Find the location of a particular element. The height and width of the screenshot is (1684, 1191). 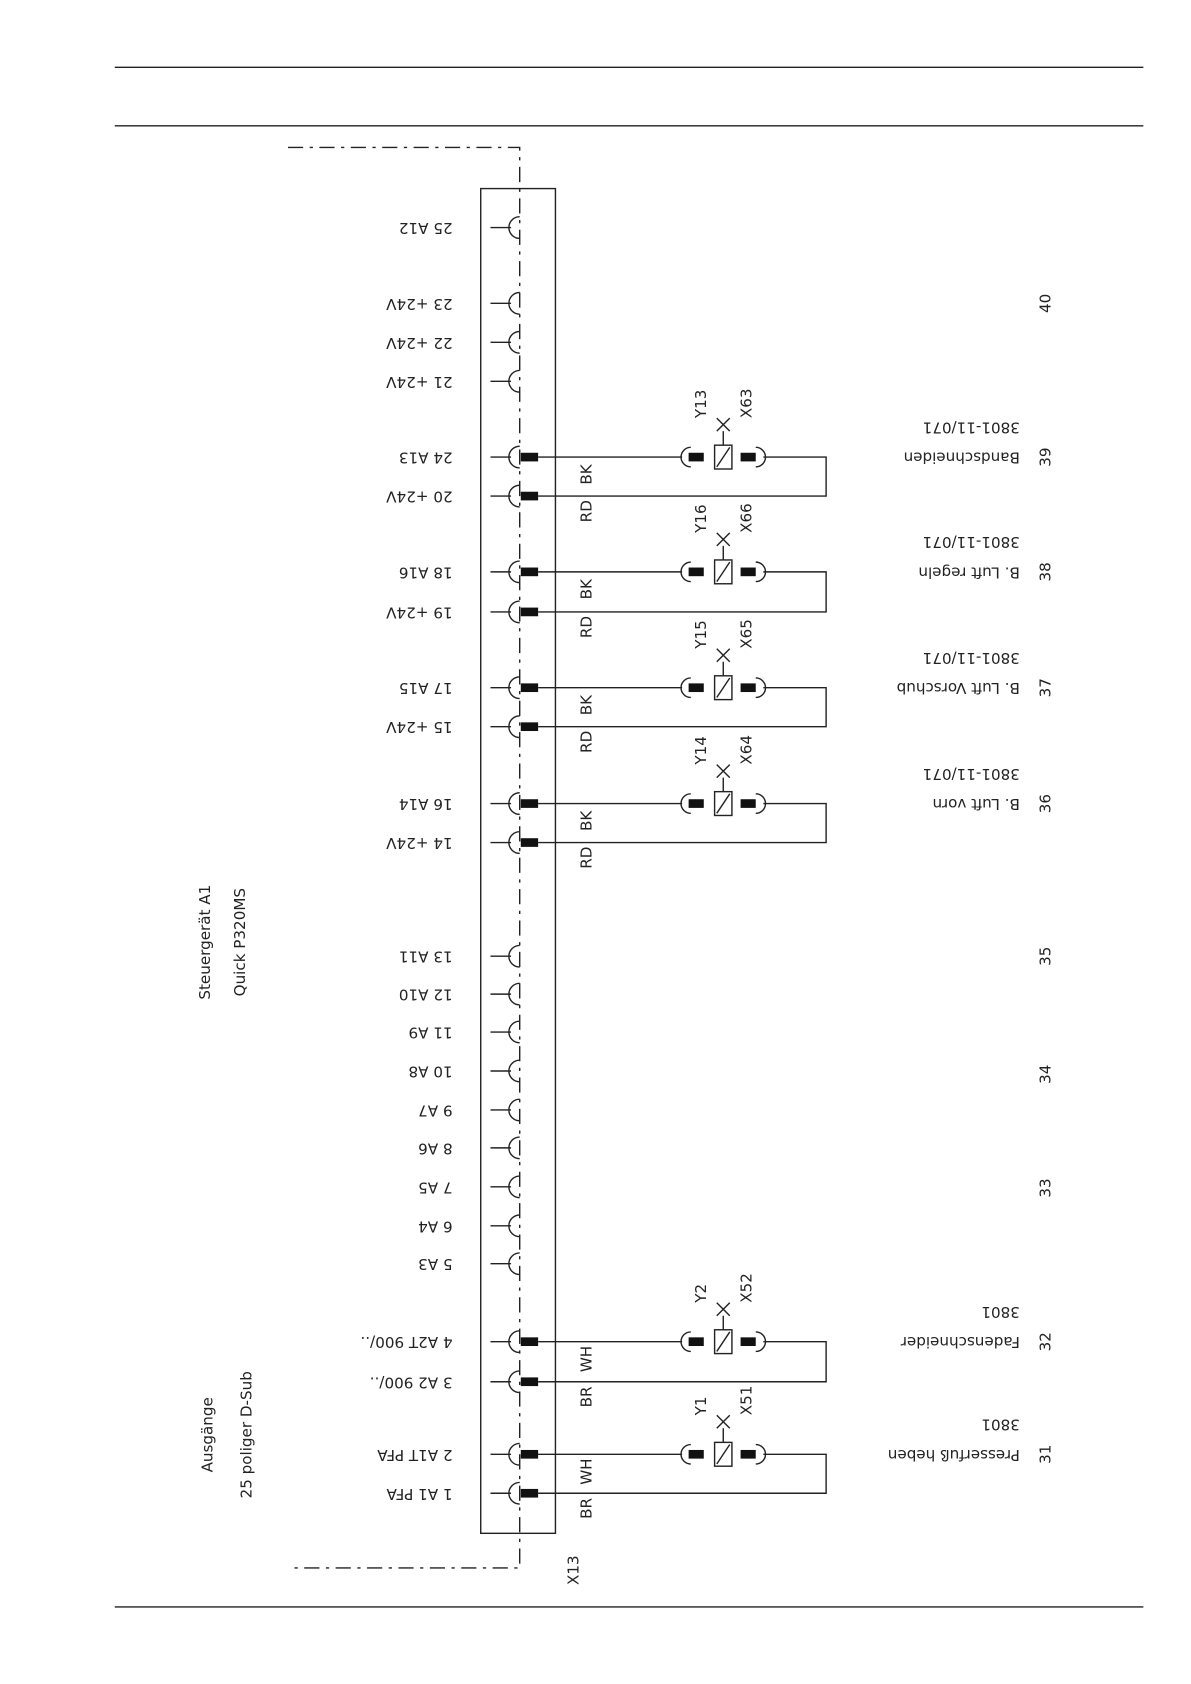

connector-title: Ausgänge is located at coordinates (207, 1434).